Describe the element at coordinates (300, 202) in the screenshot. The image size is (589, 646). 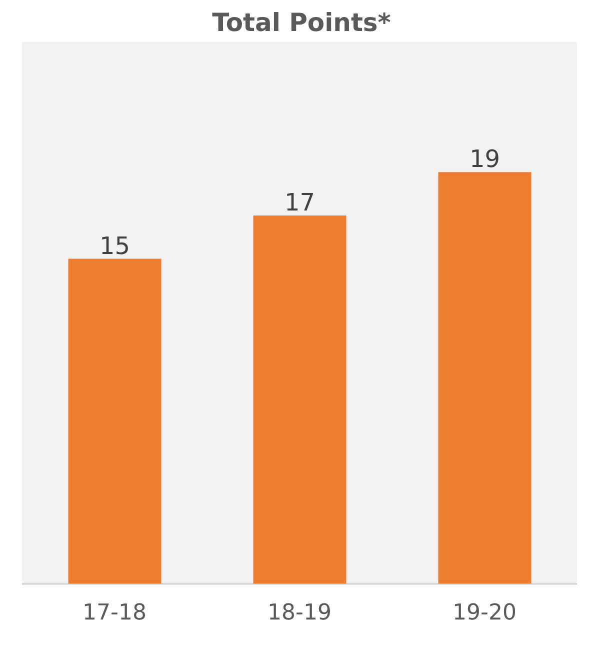
I see `data-label: 17` at that location.